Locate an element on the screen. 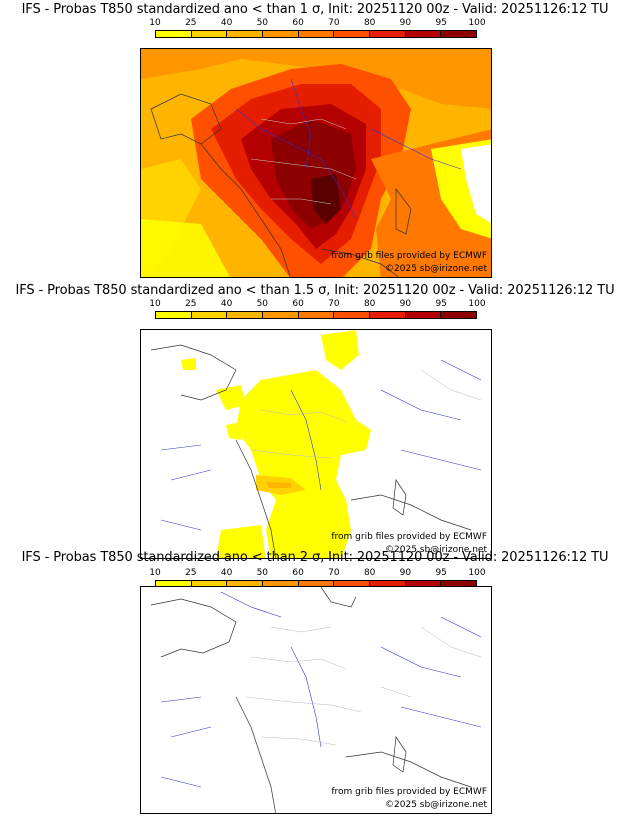 The height and width of the screenshot is (828, 630). no-prob-area is located at coordinates (476, 183).